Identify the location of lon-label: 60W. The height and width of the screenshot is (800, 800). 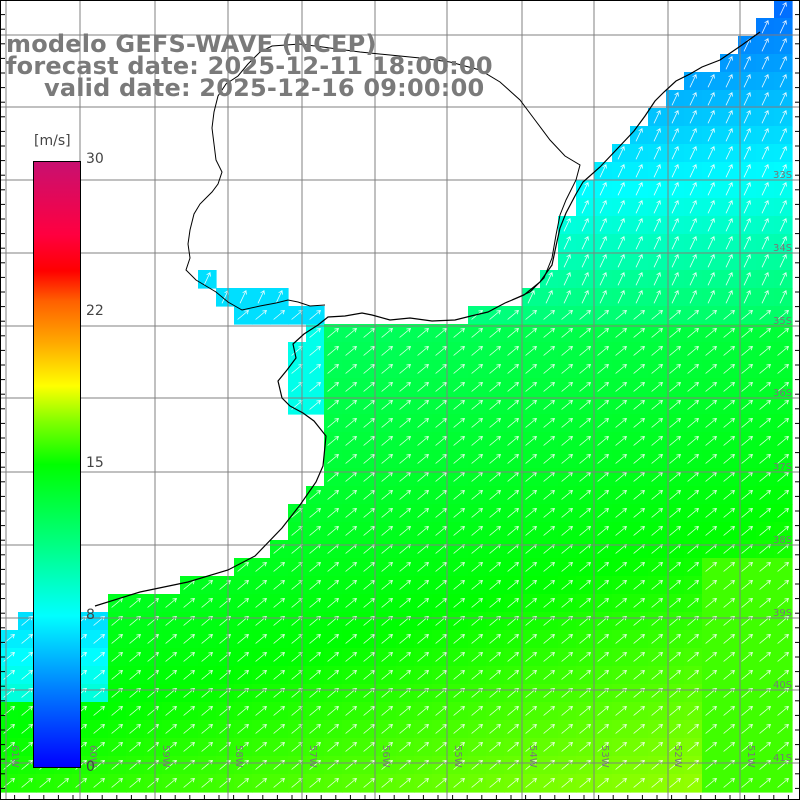
(92, 756).